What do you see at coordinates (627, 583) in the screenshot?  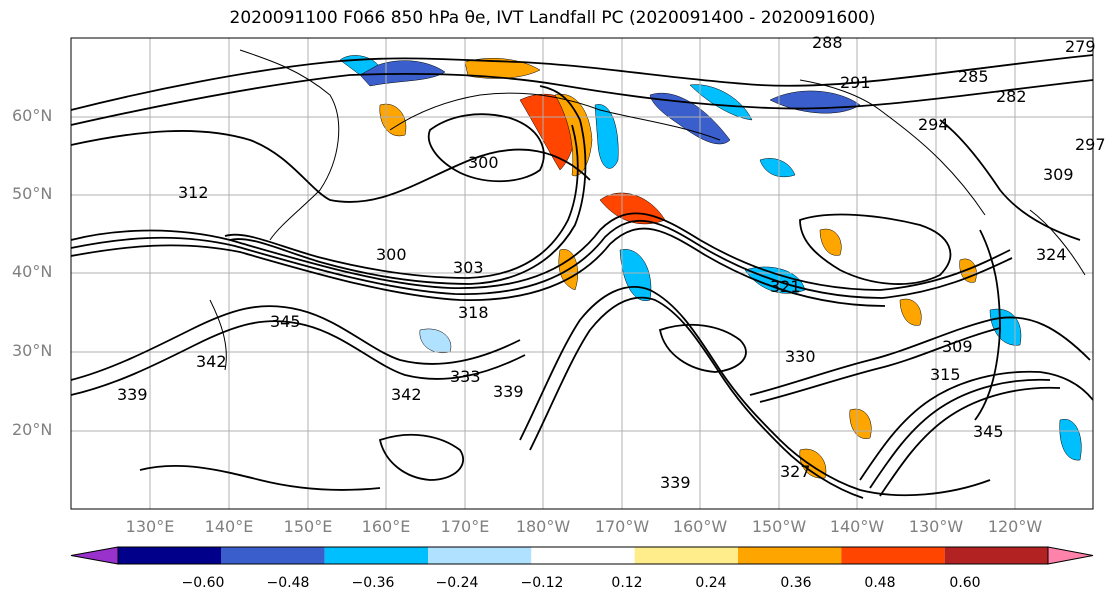 I see `colorbar-tick-label: 0.12` at bounding box center [627, 583].